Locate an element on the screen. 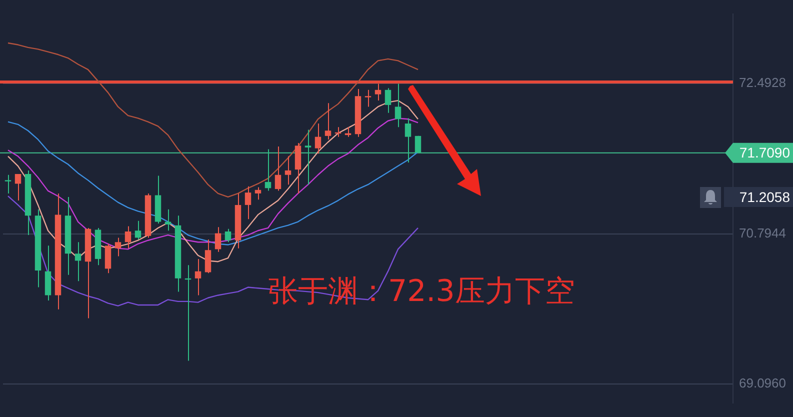  y-tick-label: 72.4928 is located at coordinates (762, 82).